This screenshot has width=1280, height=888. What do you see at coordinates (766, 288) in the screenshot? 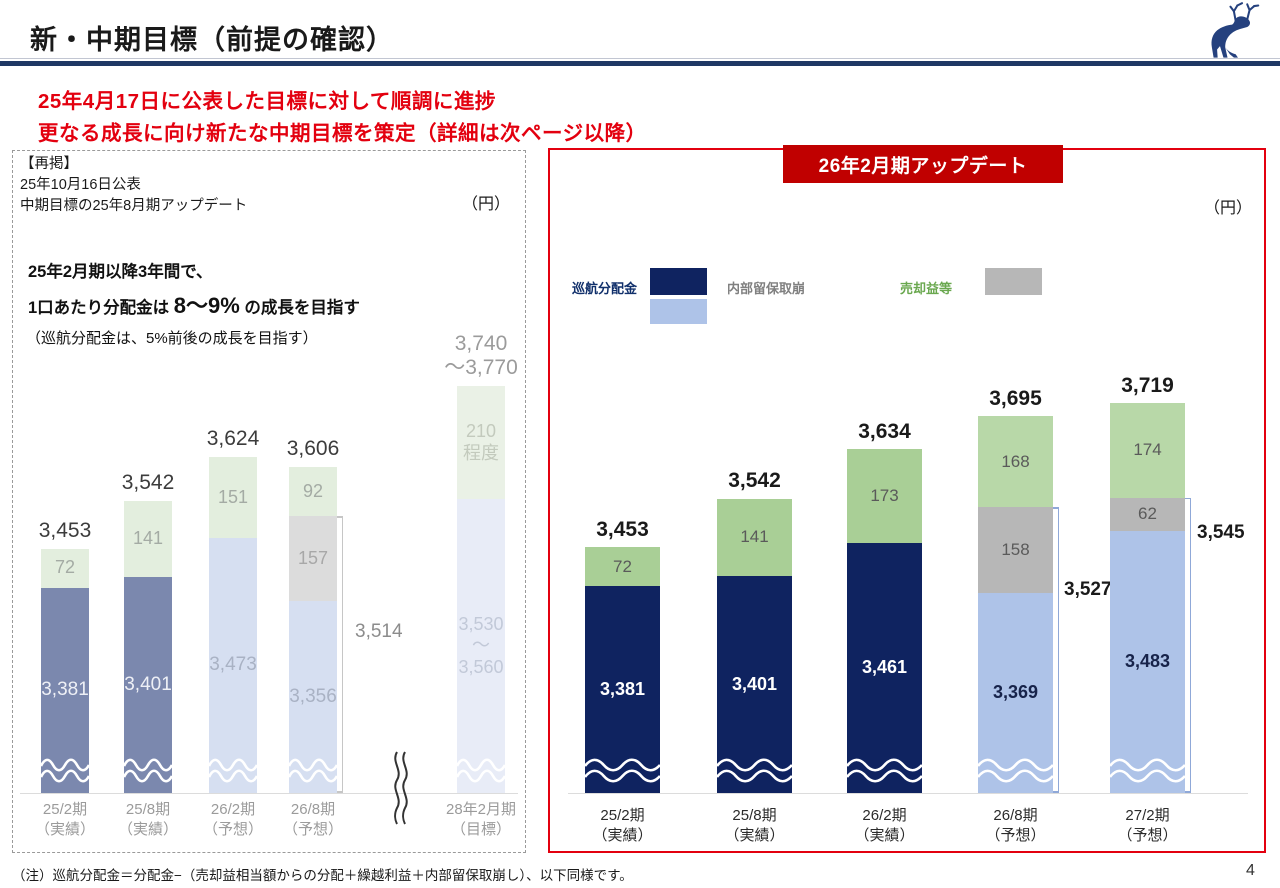
I see `legend-label: 内部留保取崩` at bounding box center [766, 288].